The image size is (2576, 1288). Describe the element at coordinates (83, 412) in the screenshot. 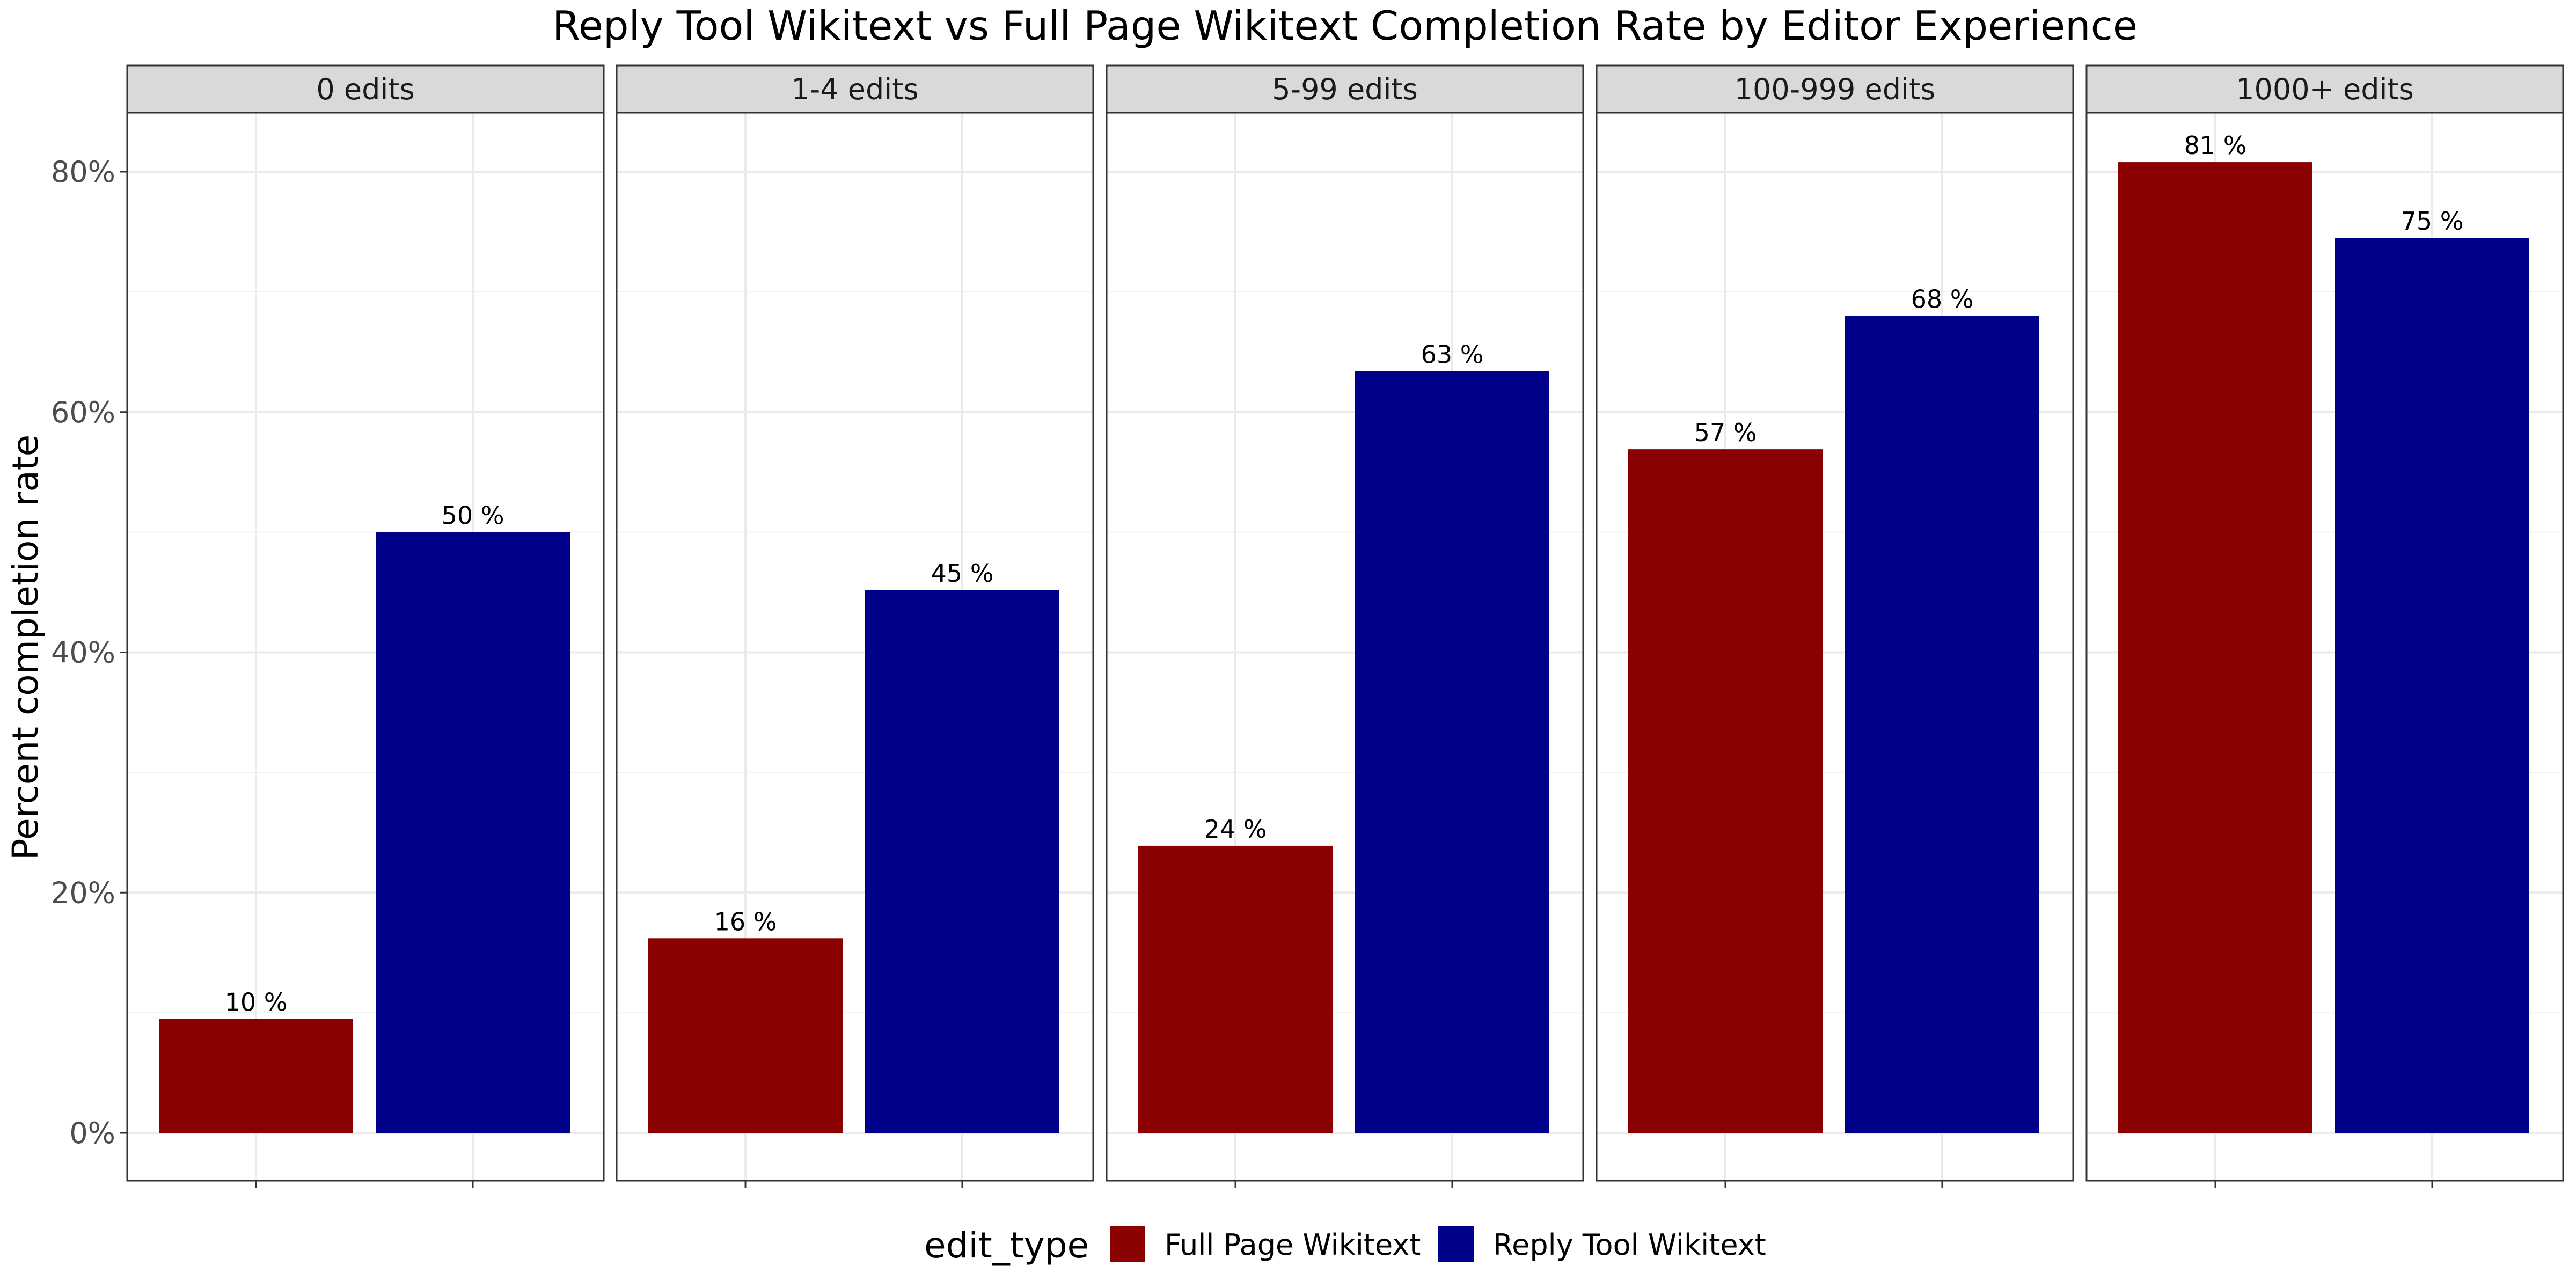

I see `y-tick-label: 60%` at that location.